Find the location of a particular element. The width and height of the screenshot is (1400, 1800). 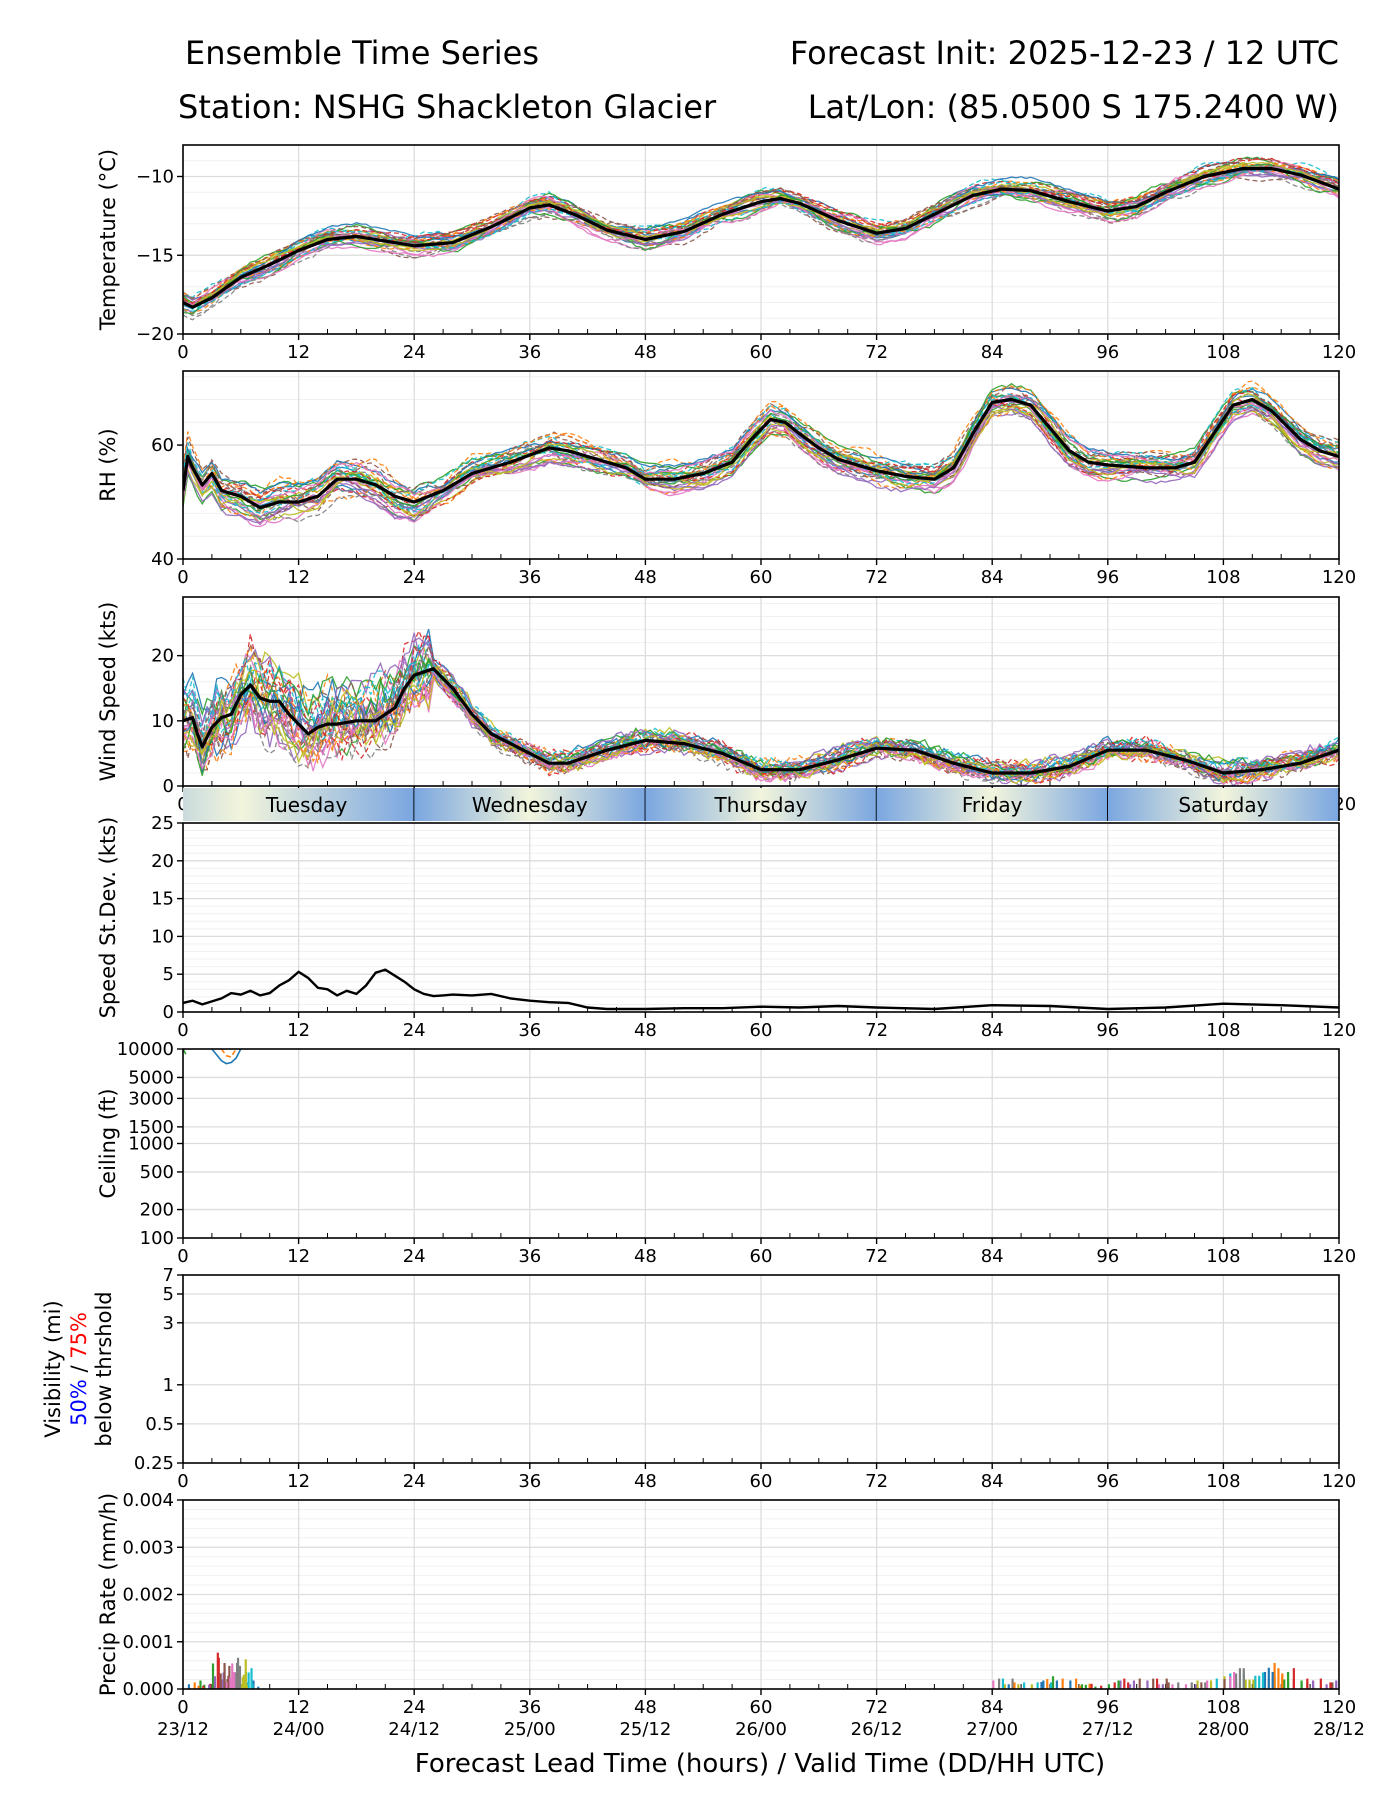

ceiling-plot is located at coordinates (212, 1057).